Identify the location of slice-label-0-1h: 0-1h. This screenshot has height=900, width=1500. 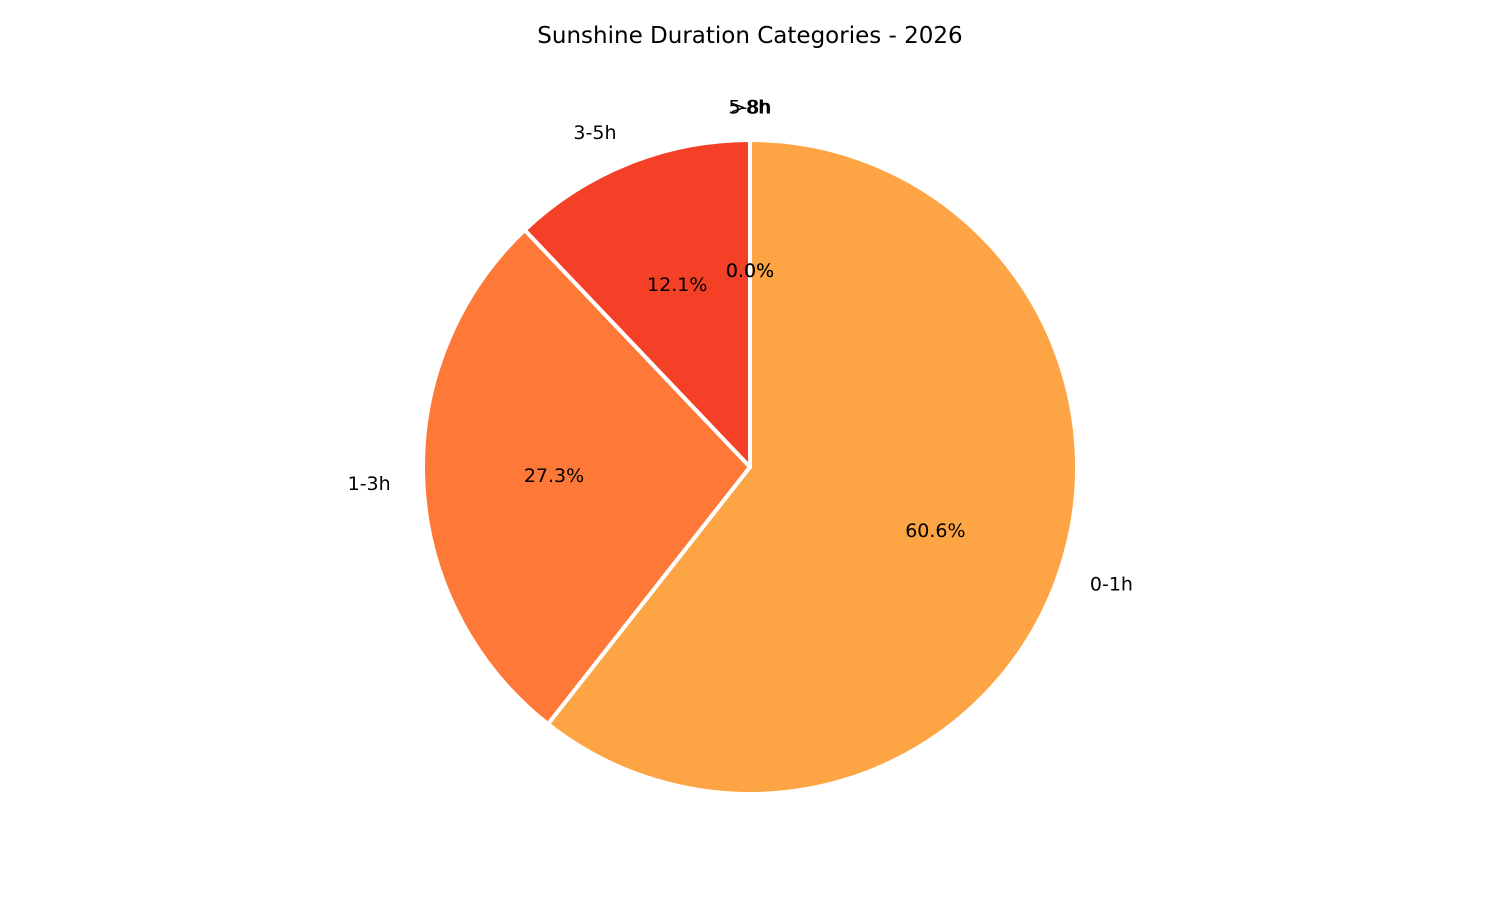
(1111, 585).